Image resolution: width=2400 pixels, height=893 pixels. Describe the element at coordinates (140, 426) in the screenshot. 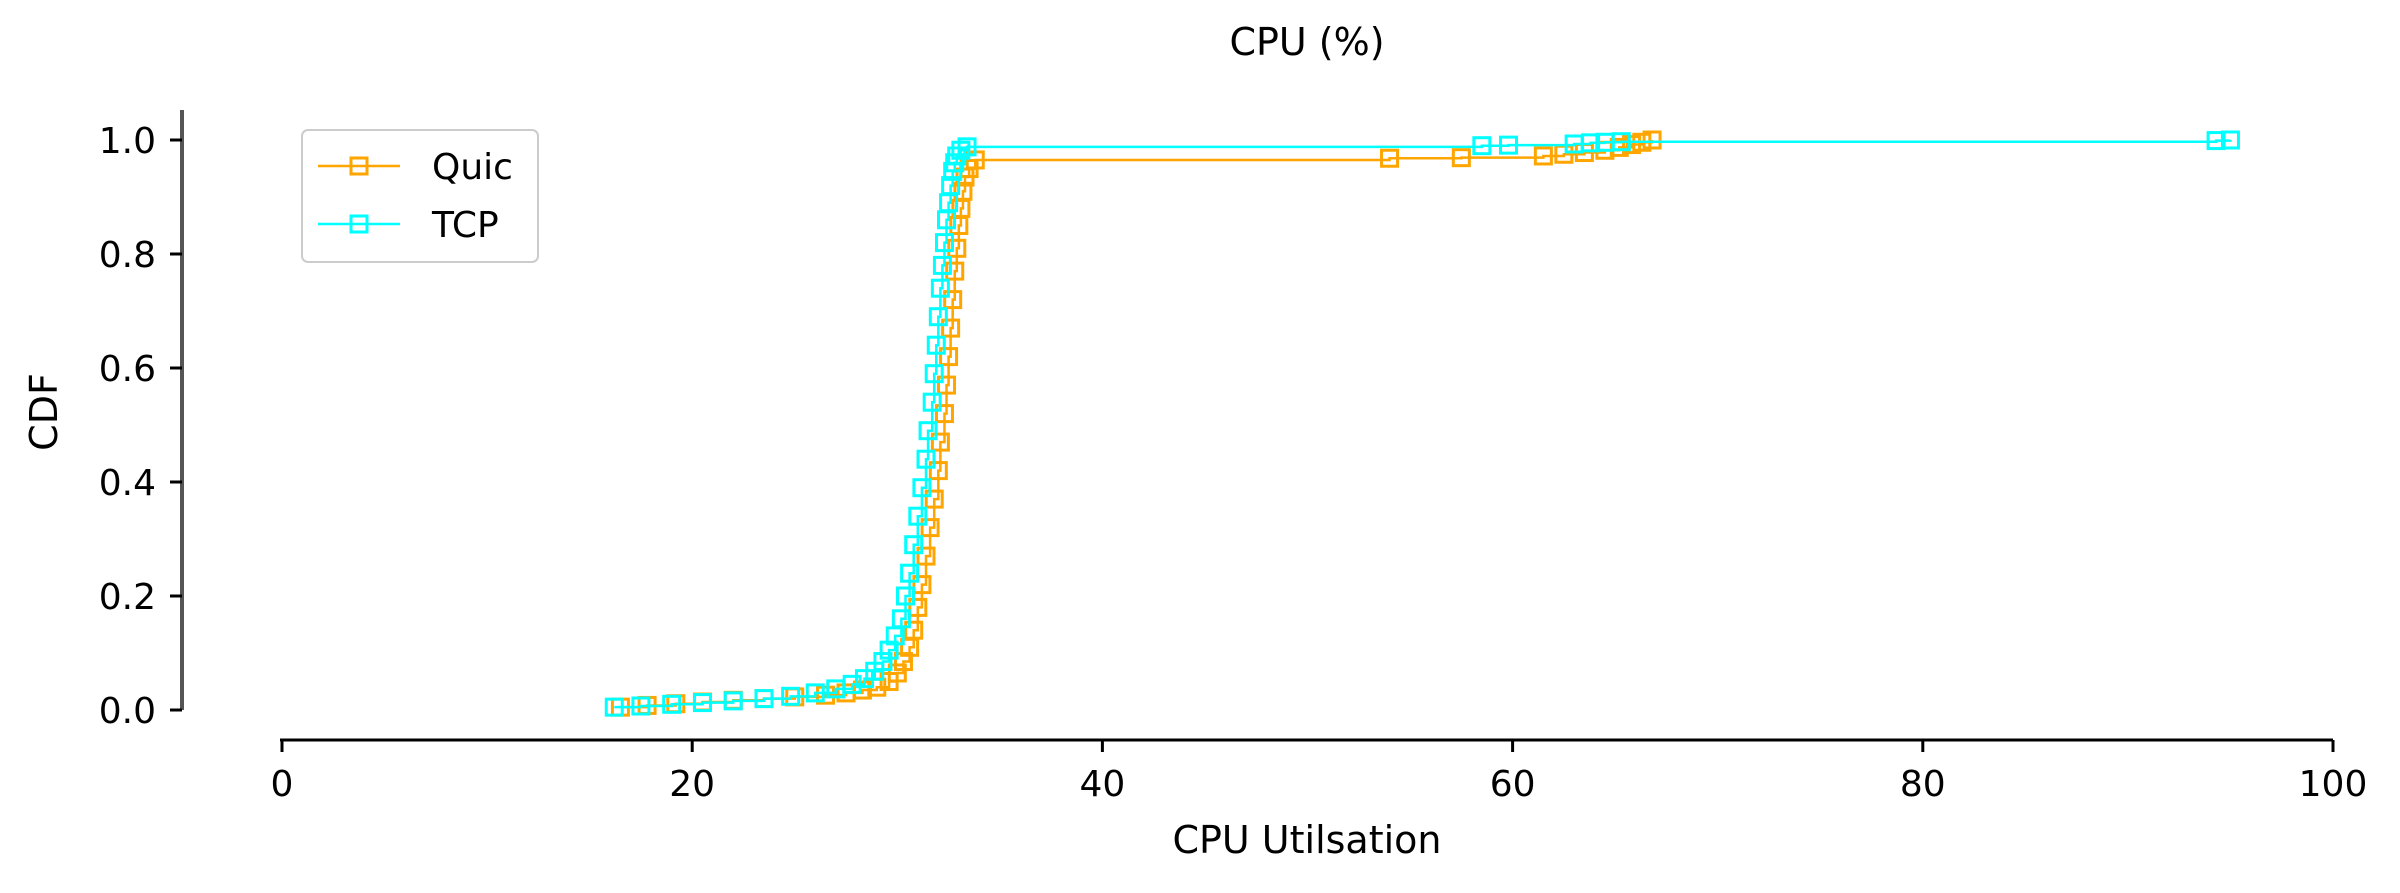

I see `y-ticks: 0.0 0.2 0.4 0.6 0.8 1.0` at that location.